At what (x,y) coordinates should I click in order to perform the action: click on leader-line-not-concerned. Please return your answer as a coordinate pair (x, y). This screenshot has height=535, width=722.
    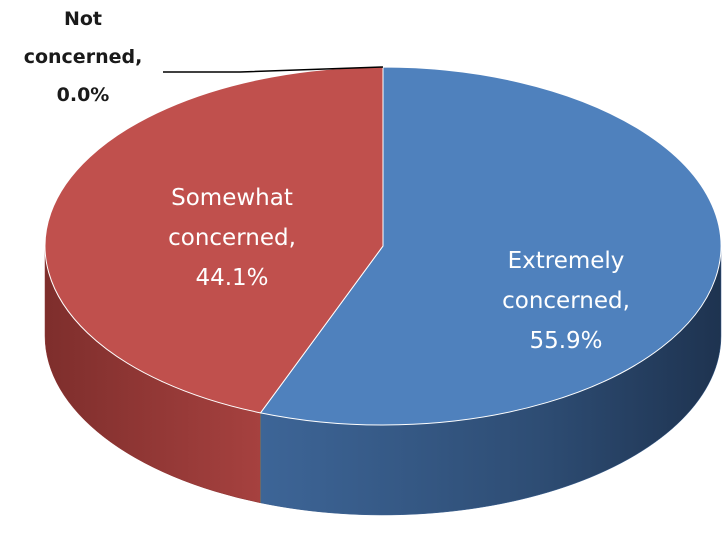
    Looking at the image, I should click on (273, 69).